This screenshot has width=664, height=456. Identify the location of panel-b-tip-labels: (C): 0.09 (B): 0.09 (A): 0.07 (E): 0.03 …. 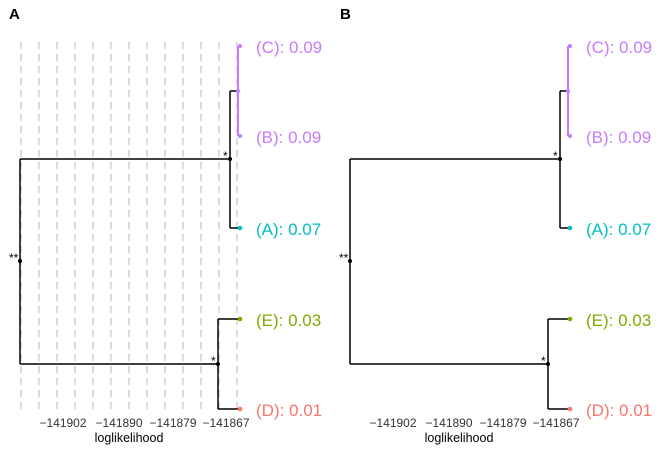
(619, 229).